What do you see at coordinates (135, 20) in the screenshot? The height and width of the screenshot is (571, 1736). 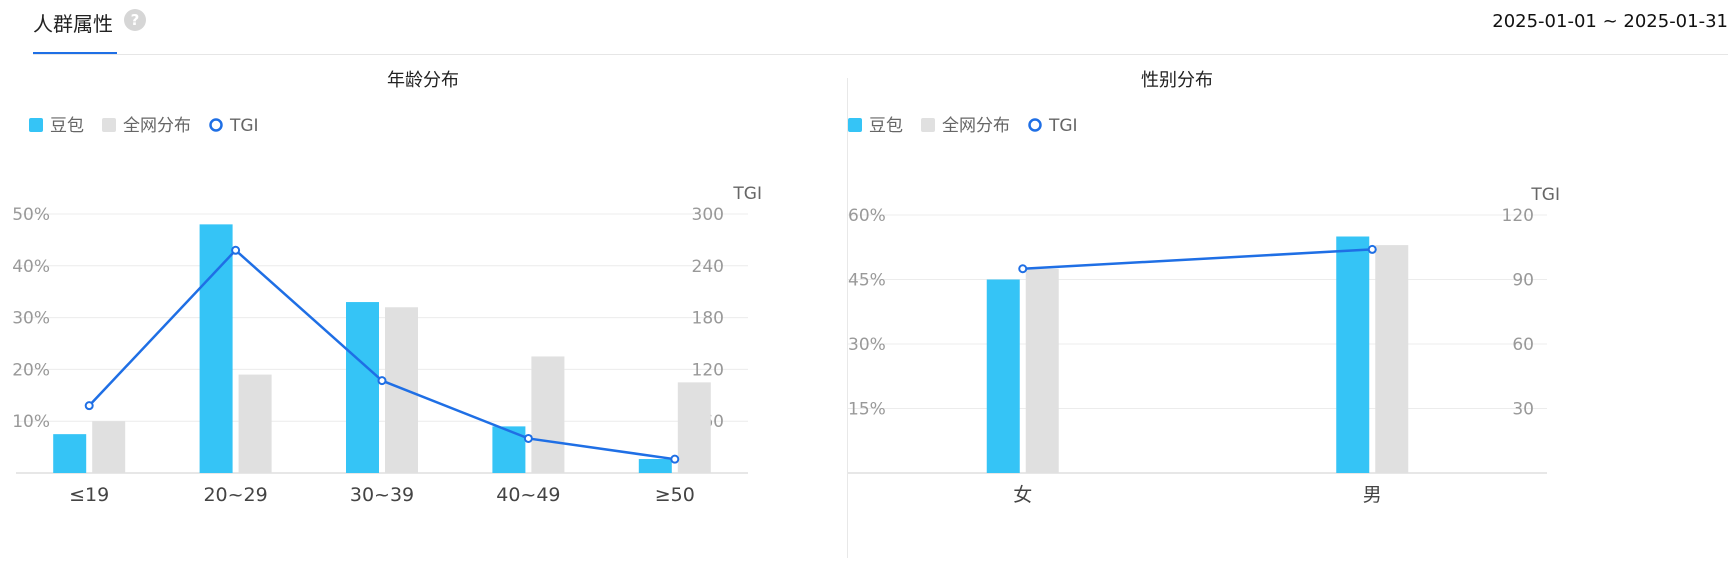 I see `question-circle-icon: ?` at bounding box center [135, 20].